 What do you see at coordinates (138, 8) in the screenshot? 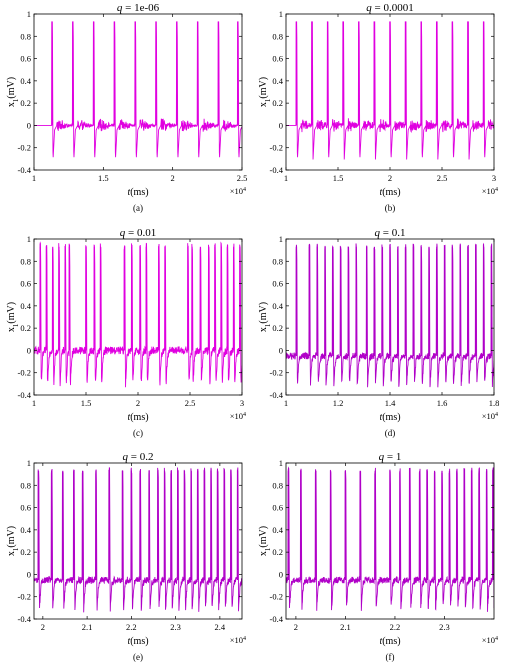
I see `chart-title: q = 1e-06` at bounding box center [138, 8].